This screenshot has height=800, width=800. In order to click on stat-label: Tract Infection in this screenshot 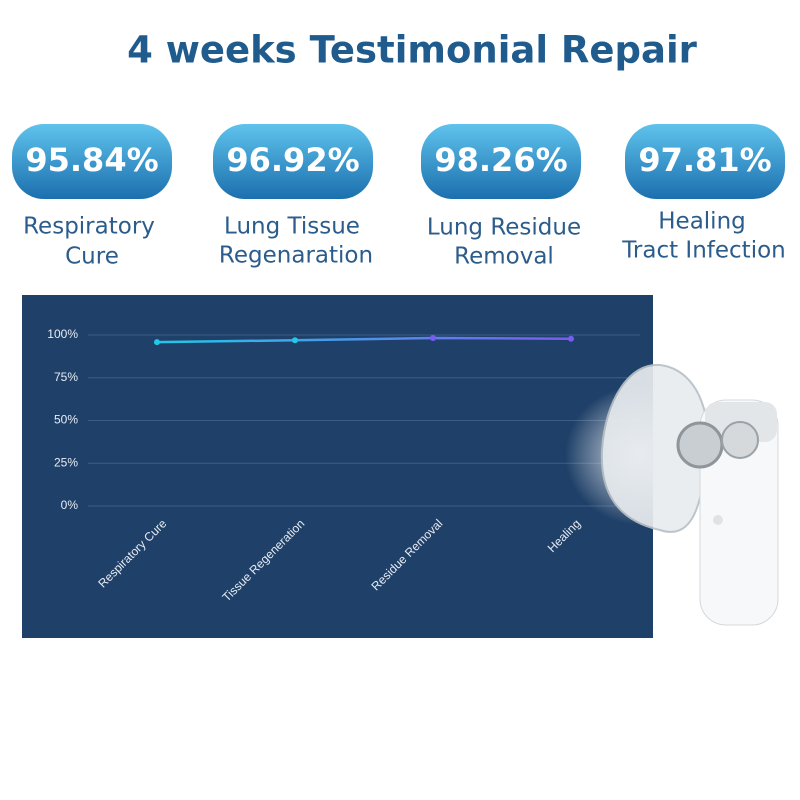, I will do `click(703, 251)`.